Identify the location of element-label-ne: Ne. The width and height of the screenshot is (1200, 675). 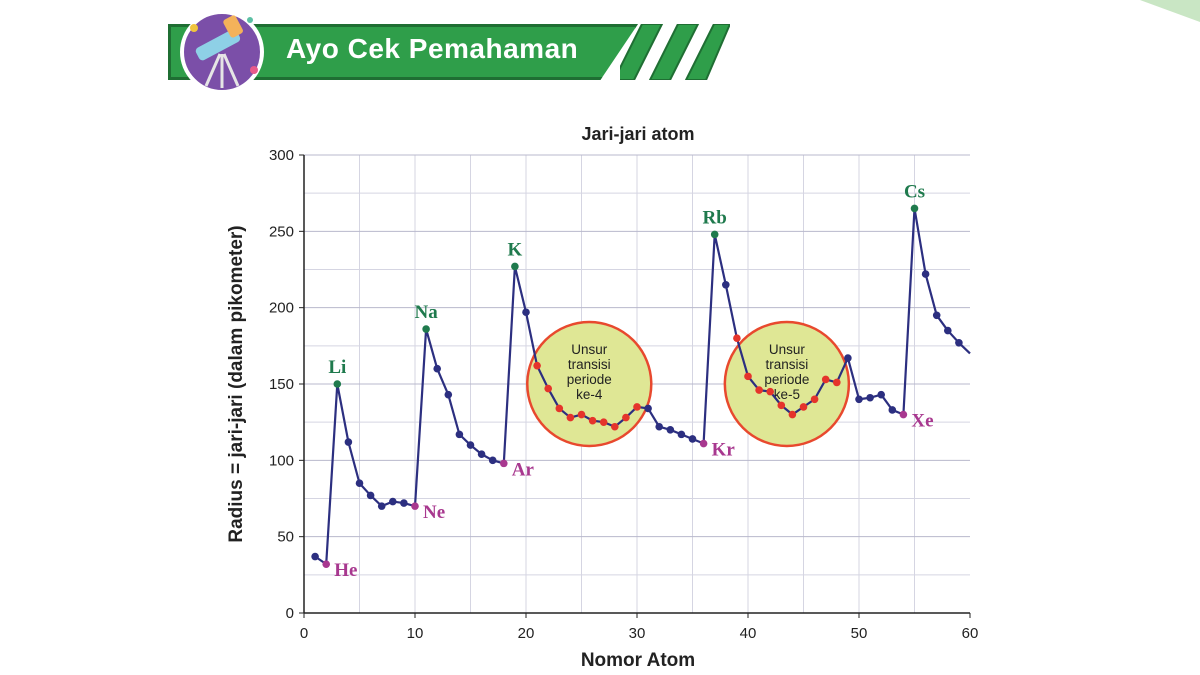
(434, 512).